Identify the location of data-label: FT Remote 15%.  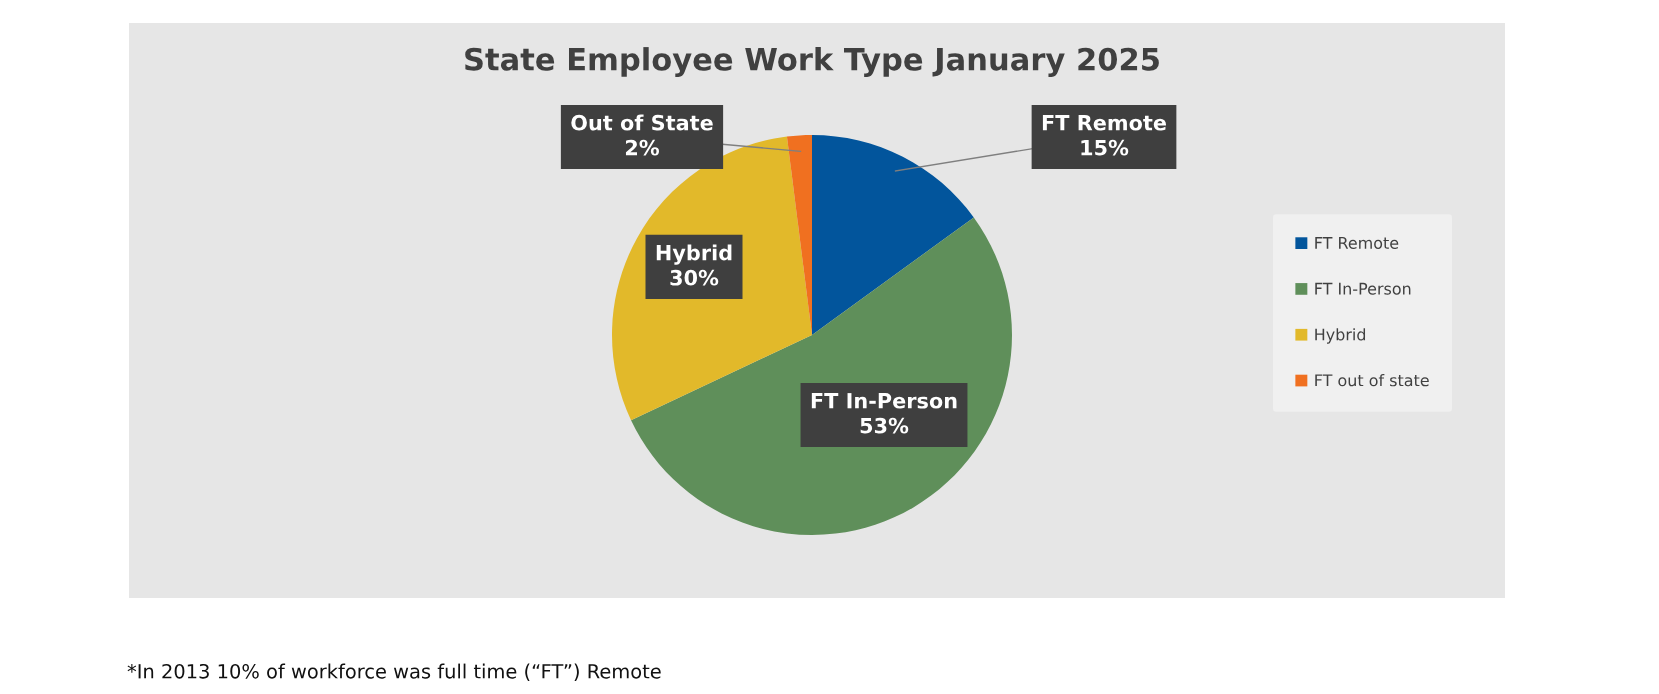
(1104, 135).